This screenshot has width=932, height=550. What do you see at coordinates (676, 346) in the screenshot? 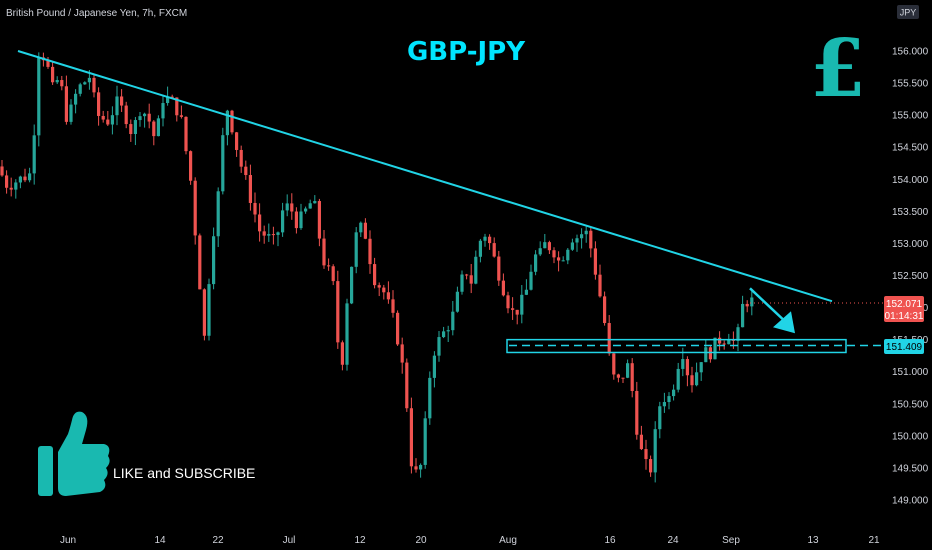
I see `support-zone` at bounding box center [676, 346].